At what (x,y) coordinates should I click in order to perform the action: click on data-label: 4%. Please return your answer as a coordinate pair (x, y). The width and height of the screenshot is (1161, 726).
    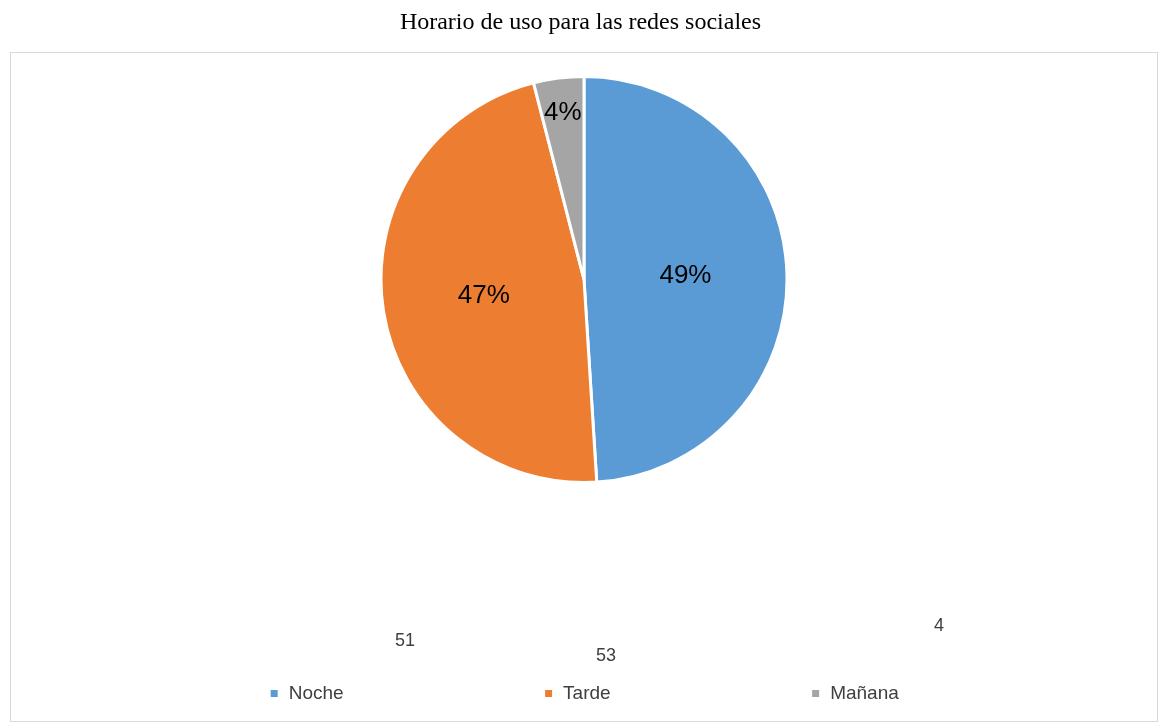
    Looking at the image, I should click on (563, 110).